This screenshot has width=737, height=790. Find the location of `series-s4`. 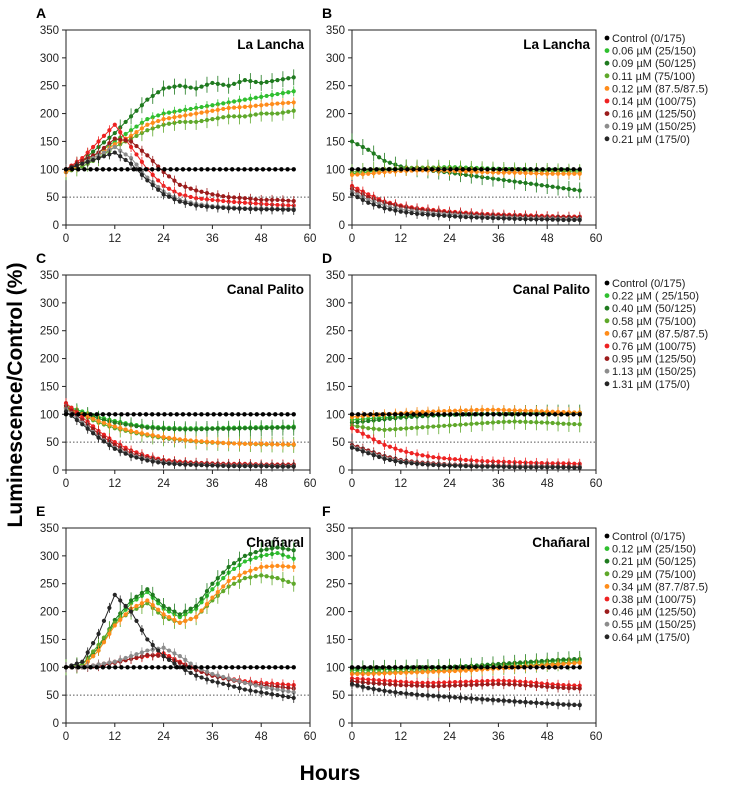

series-s4 is located at coordinates (179, 617).